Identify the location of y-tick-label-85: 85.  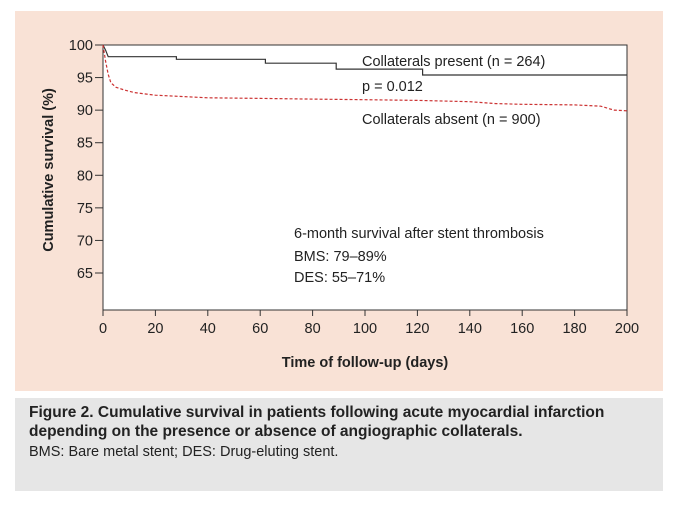
(85, 144).